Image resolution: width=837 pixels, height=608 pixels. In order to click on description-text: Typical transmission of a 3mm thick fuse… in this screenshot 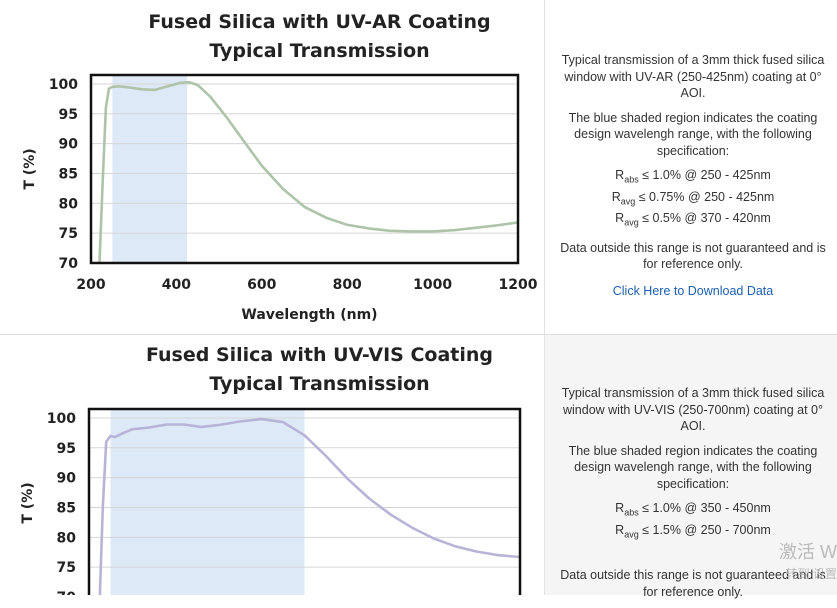, I will do `click(693, 175)`.